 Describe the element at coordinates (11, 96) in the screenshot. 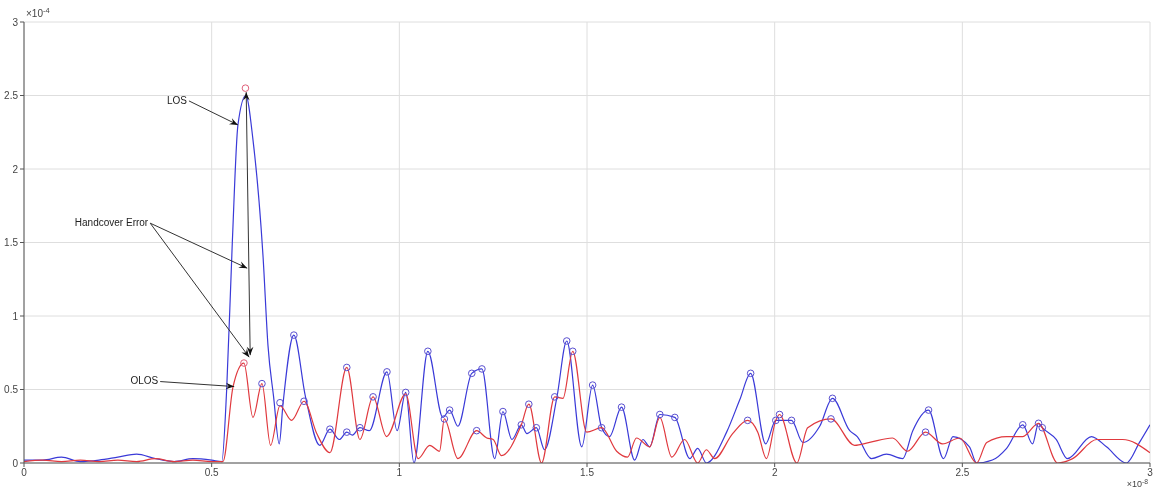

I see `y-tick-label: 2.5` at that location.